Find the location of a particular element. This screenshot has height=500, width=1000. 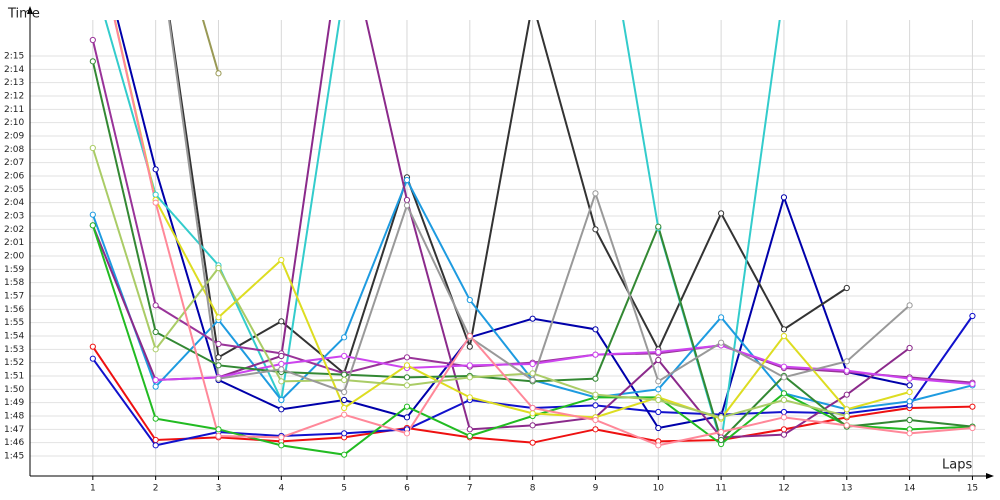

y-tick-label: 2:14 is located at coordinates (14, 70).